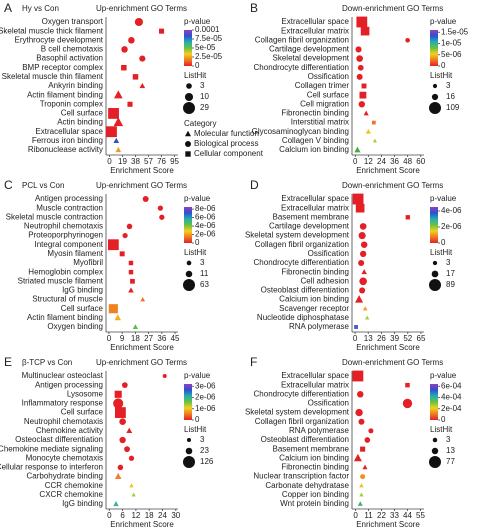 Image resolution: width=492 pixels, height=530 pixels. I want to click on y-tick-label: Chemokine mediate signaling, so click(51, 448).